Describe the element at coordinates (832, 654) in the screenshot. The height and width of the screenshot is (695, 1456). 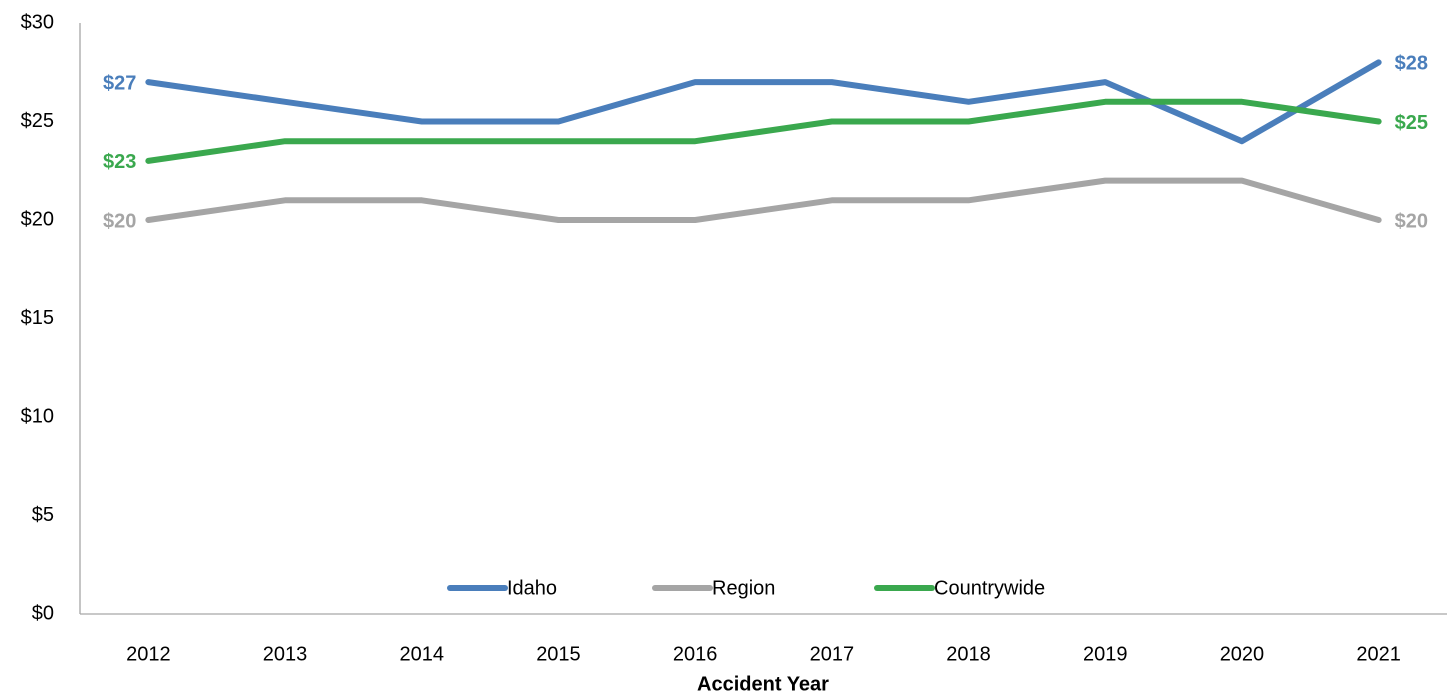
I see `x-tick-label: 2017` at that location.